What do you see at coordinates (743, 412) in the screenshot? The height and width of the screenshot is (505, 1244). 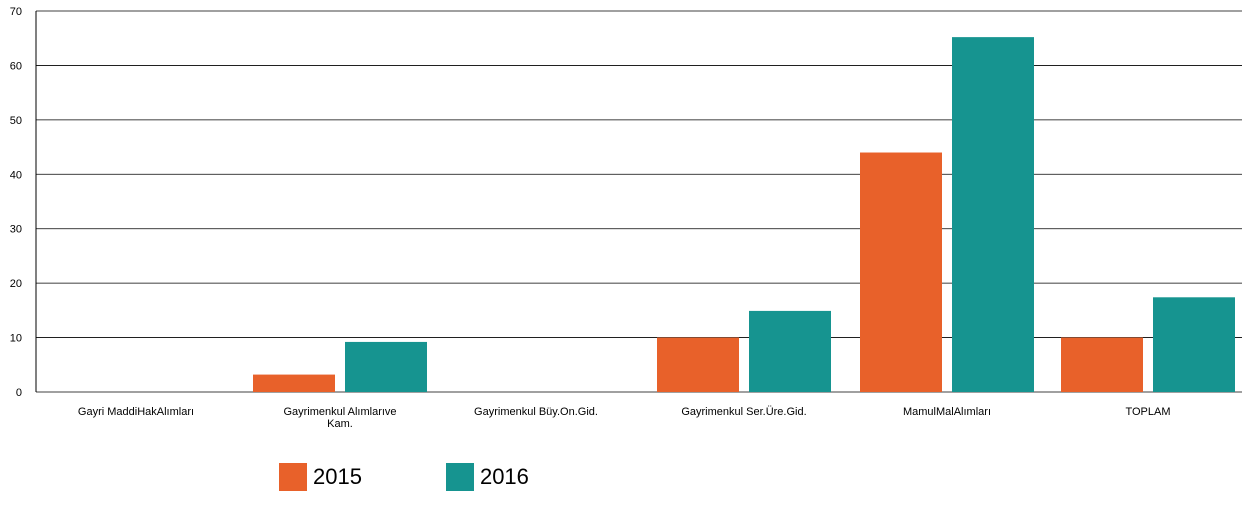 I see `x-tick-label: Gayrimenkul Ser.Üre.Gid.` at bounding box center [743, 412].